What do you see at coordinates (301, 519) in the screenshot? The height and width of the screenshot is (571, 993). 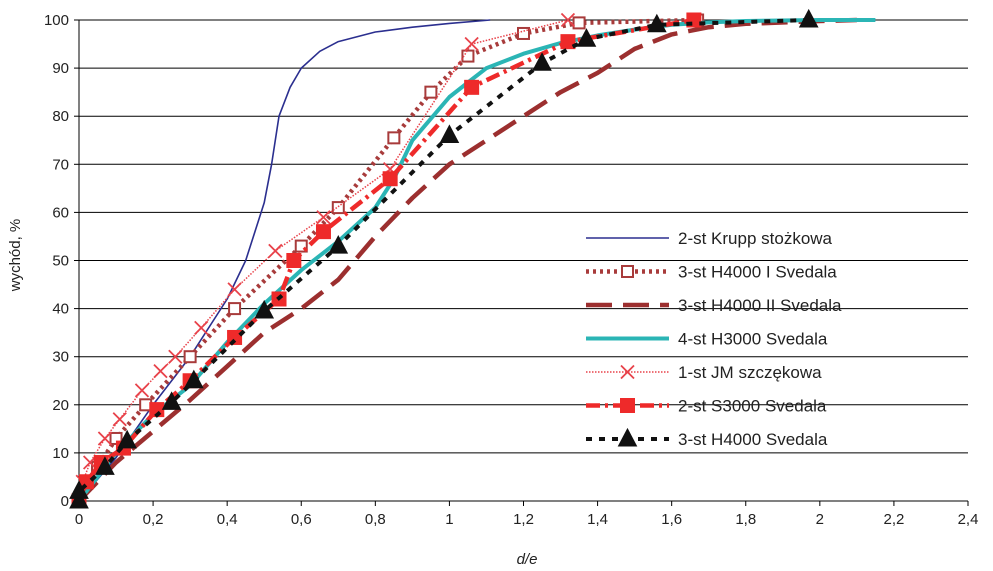 I see `x-tick-label: 0,6` at bounding box center [301, 519].